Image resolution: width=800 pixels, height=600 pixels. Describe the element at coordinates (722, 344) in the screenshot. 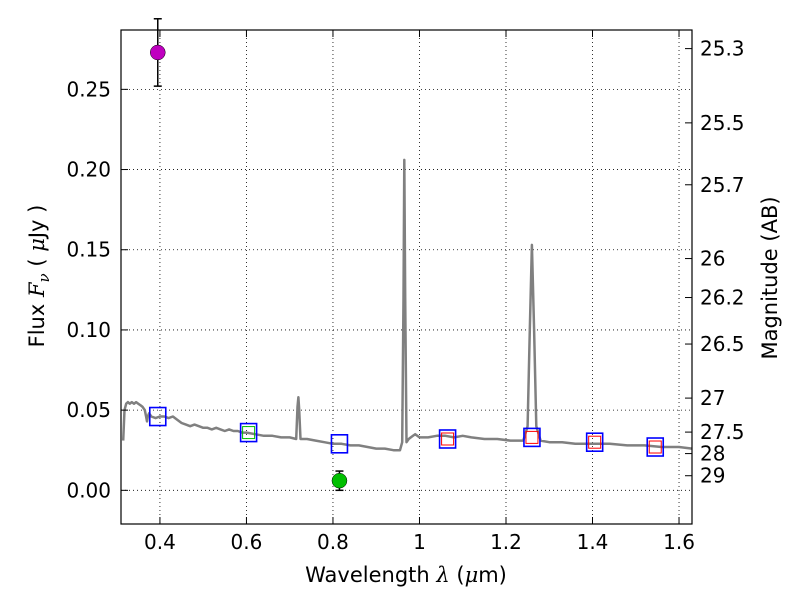

I see `magnitude-tick-label: 26.5` at that location.